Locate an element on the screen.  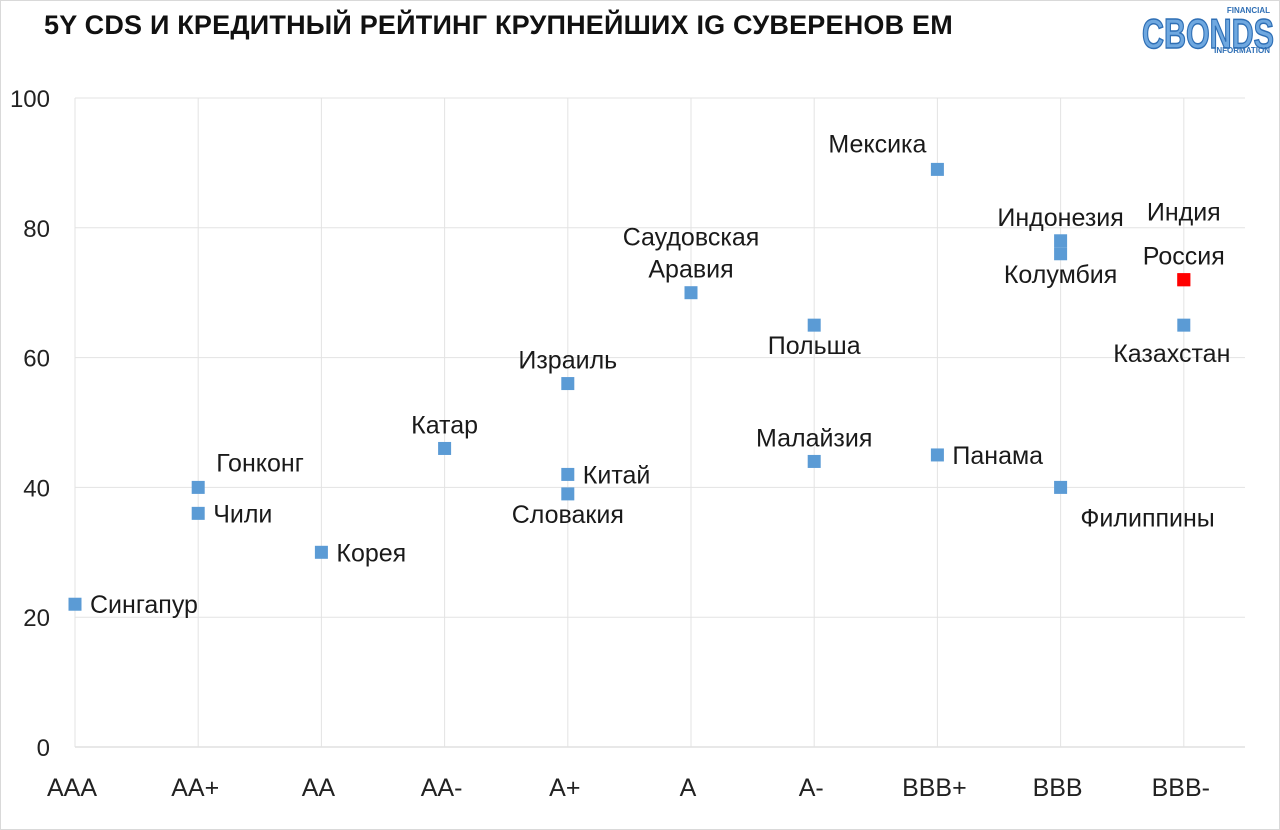
y-tick-label: 0 is located at coordinates (43, 748).